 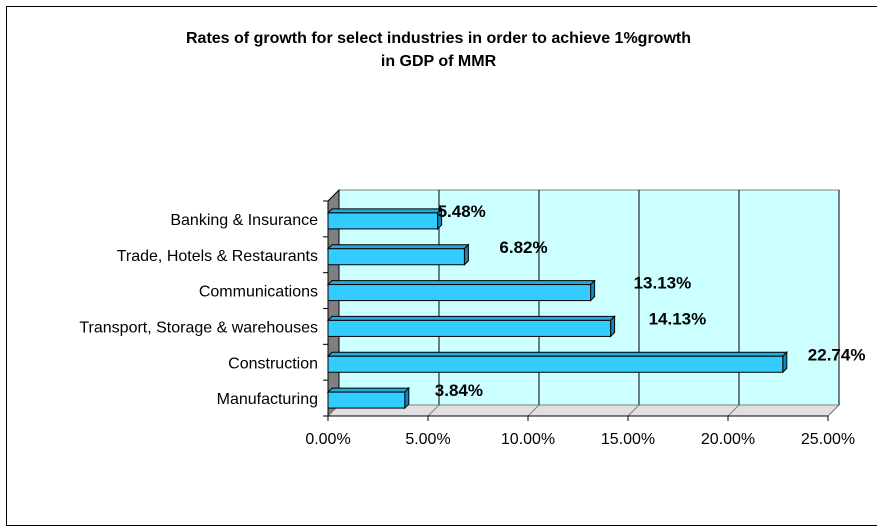 What do you see at coordinates (528, 439) in the screenshot?
I see `x-tick-label: 10.00%` at bounding box center [528, 439].